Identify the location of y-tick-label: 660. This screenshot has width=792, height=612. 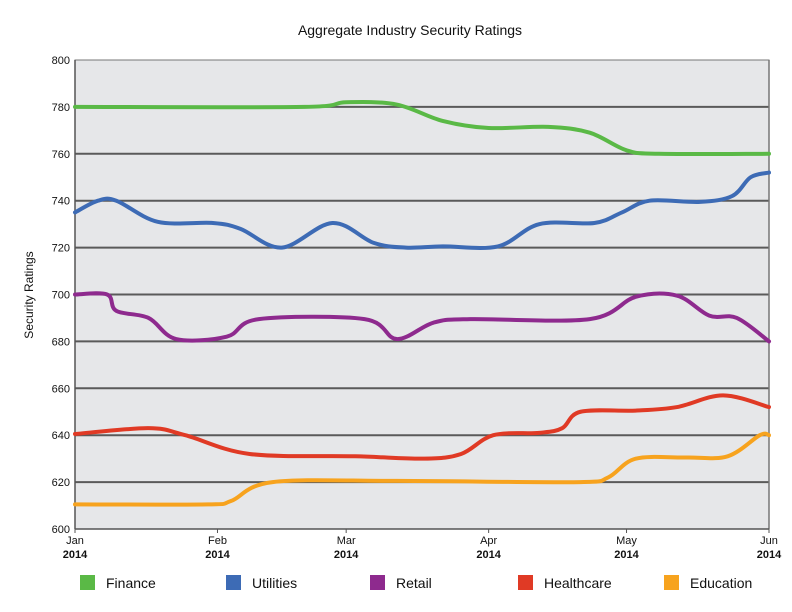
(61, 389).